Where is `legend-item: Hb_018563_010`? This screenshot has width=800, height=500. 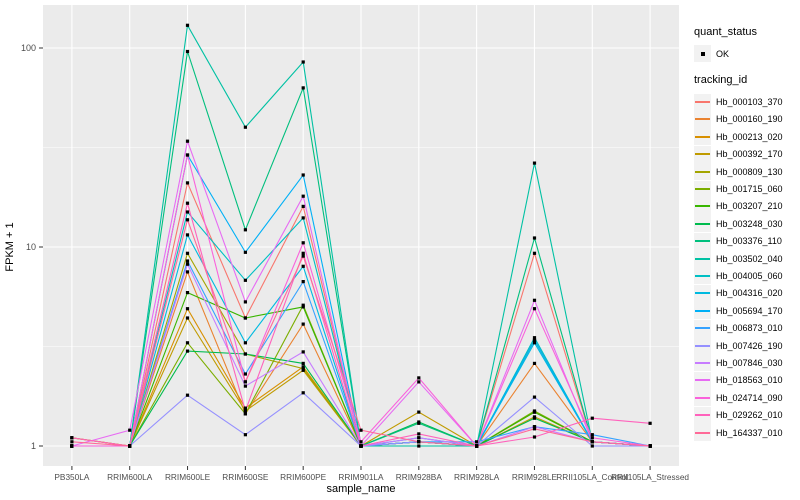
legend-item: Hb_018563_010 is located at coordinates (747, 380).